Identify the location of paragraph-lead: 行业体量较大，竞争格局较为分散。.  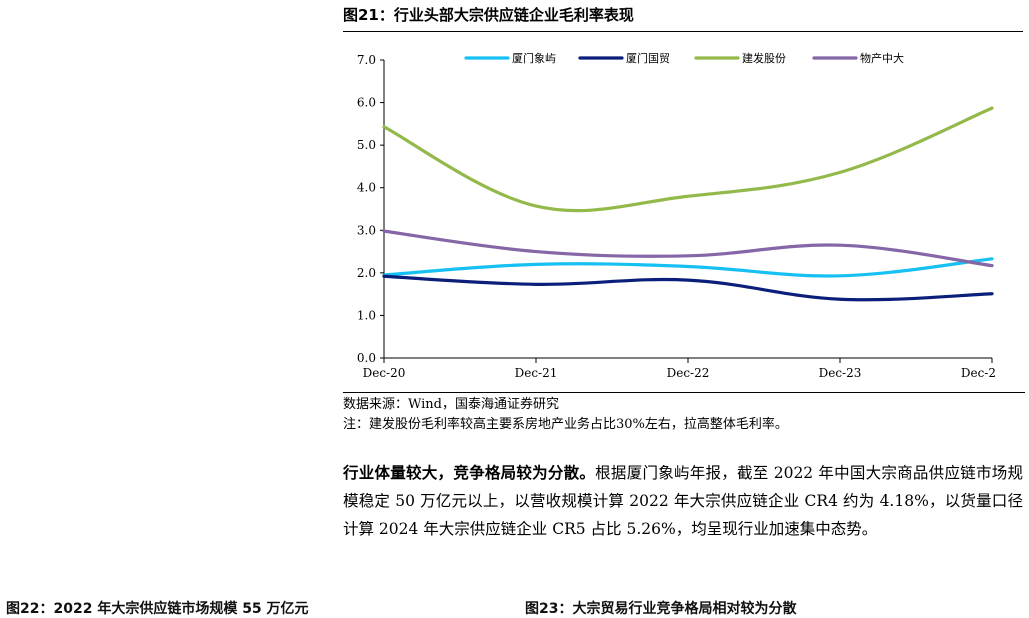
(469, 473).